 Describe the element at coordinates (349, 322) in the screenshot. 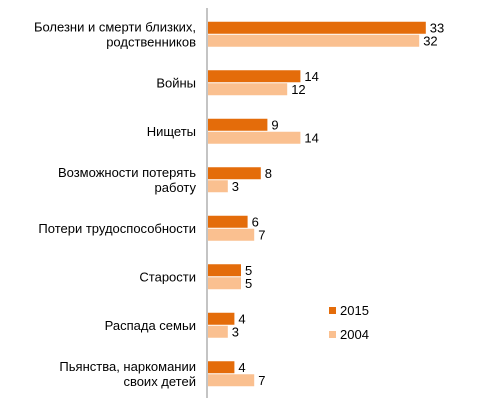

I see `legend: 2015 2004` at that location.